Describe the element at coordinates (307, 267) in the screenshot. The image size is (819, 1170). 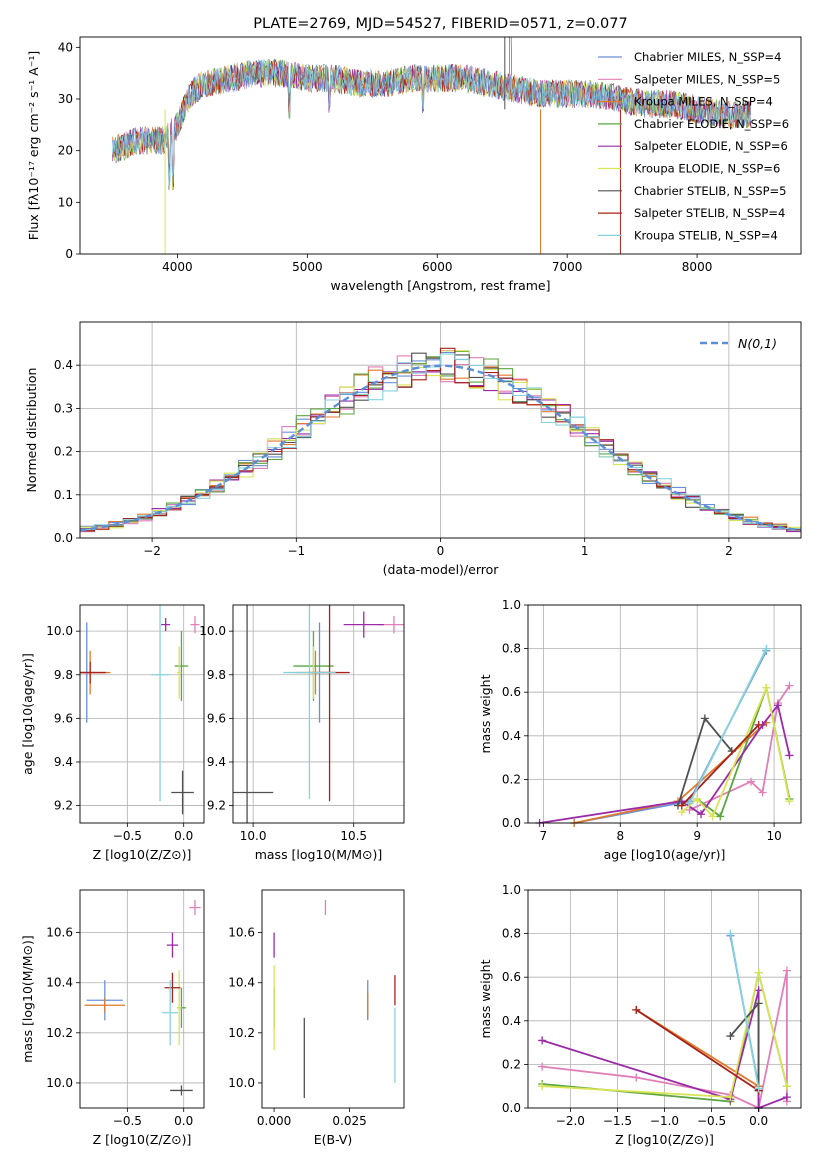
I see `x-tick-label: 5000` at that location.